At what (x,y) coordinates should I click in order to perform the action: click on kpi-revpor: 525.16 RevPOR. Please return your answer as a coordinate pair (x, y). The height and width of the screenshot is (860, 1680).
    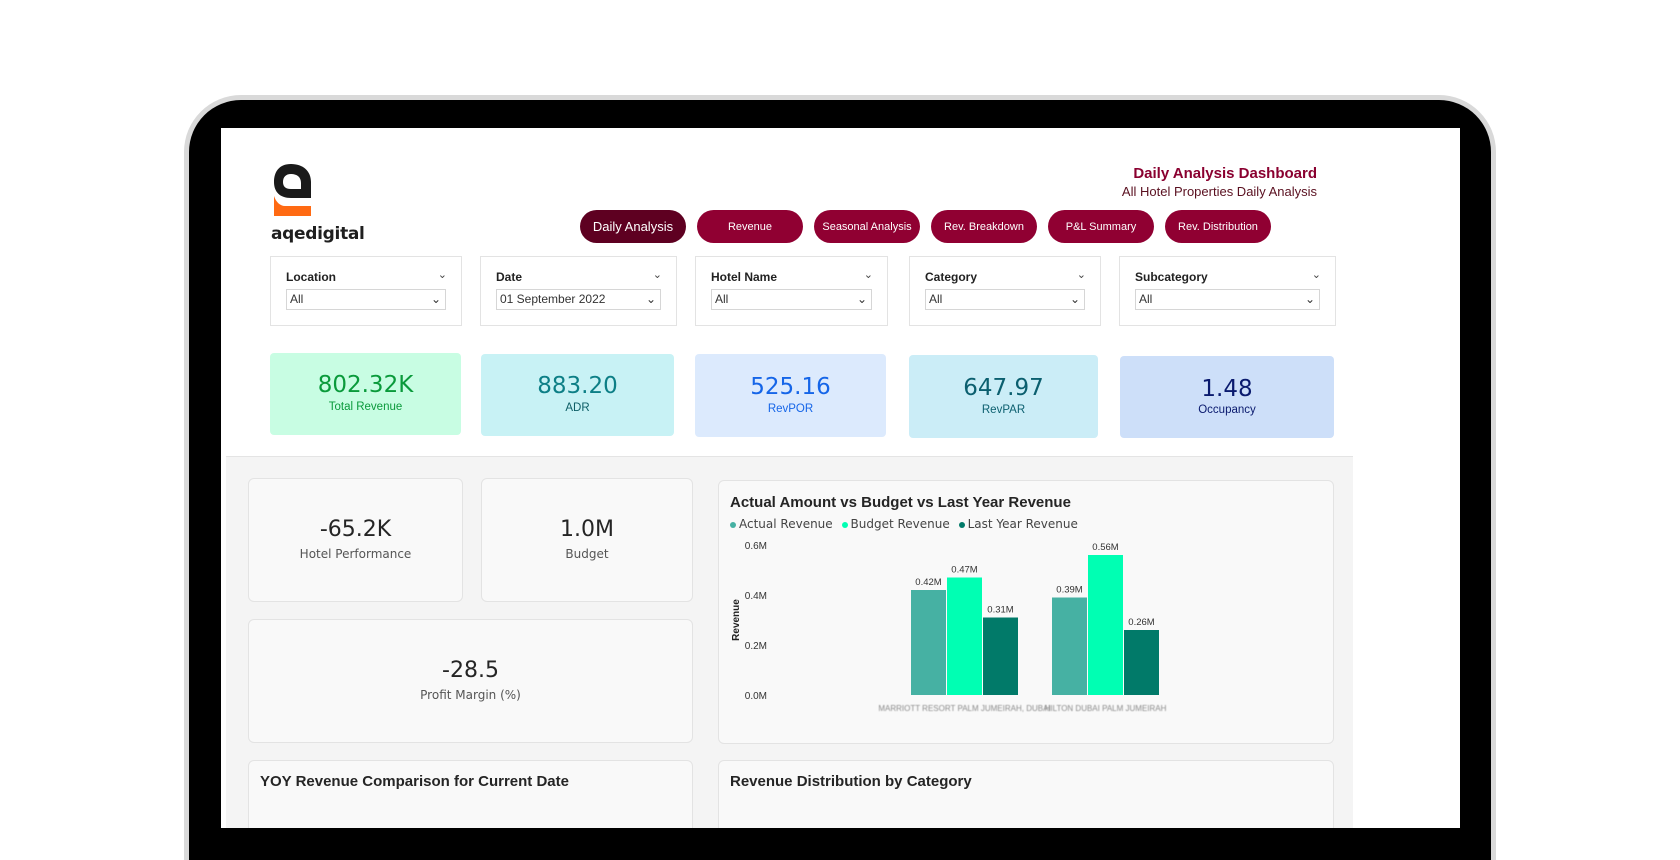
    Looking at the image, I should click on (790, 395).